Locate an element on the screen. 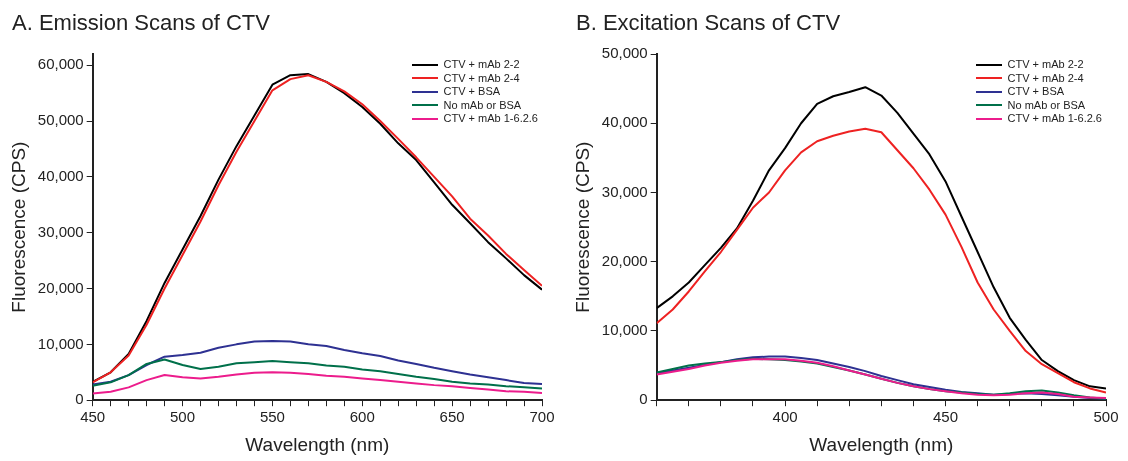 The height and width of the screenshot is (461, 1128). x-tick-label: 650 is located at coordinates (452, 417).